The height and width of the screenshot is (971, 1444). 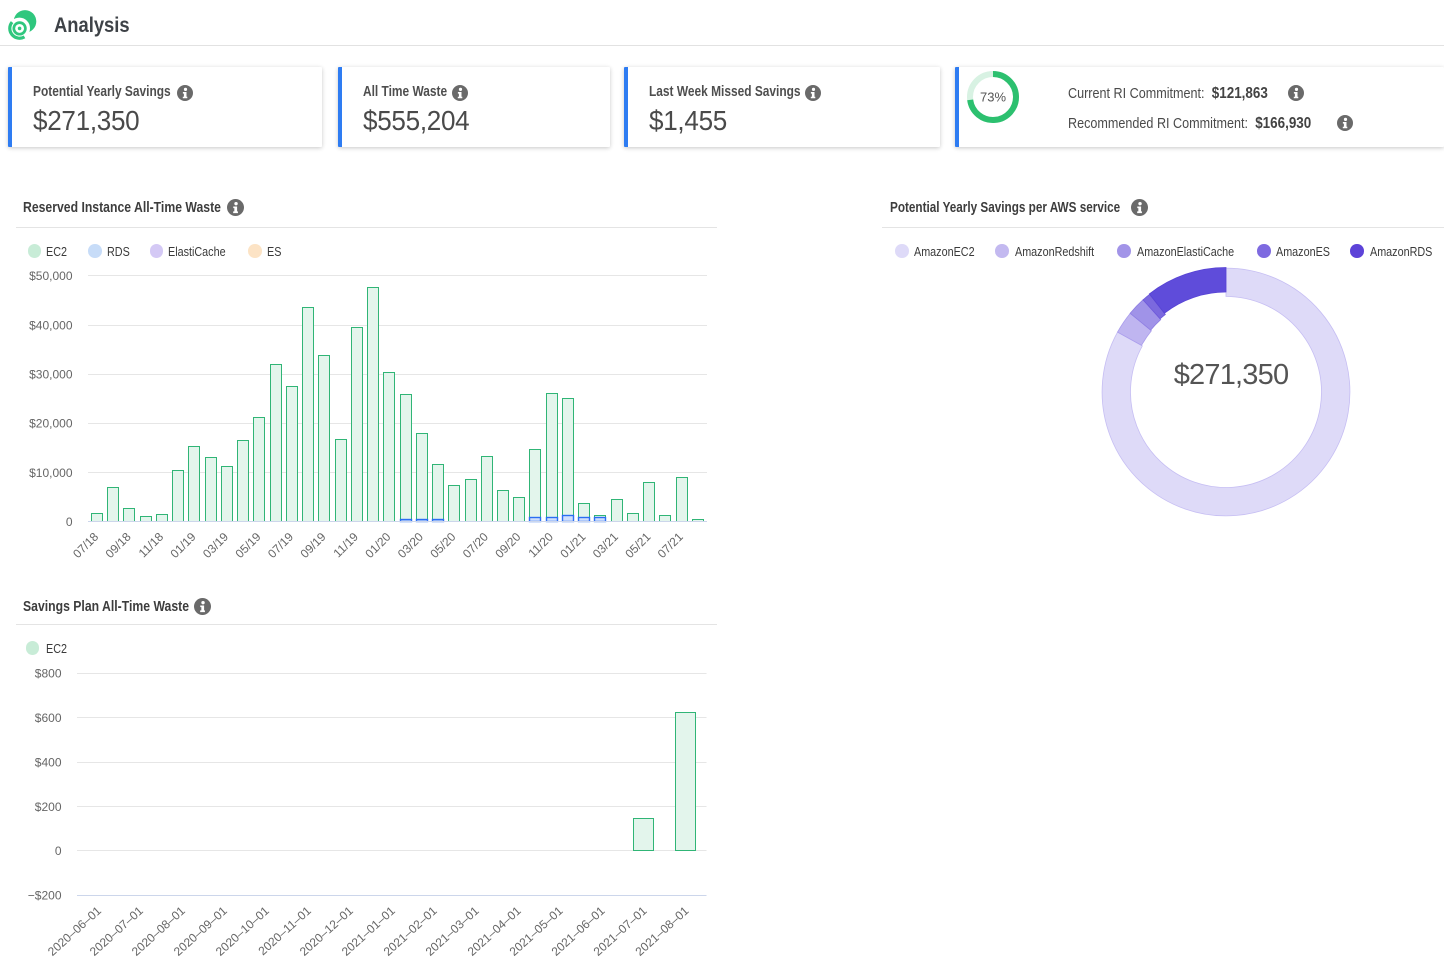 What do you see at coordinates (215, 544) in the screenshot?
I see `svg-text: 03/19` at bounding box center [215, 544].